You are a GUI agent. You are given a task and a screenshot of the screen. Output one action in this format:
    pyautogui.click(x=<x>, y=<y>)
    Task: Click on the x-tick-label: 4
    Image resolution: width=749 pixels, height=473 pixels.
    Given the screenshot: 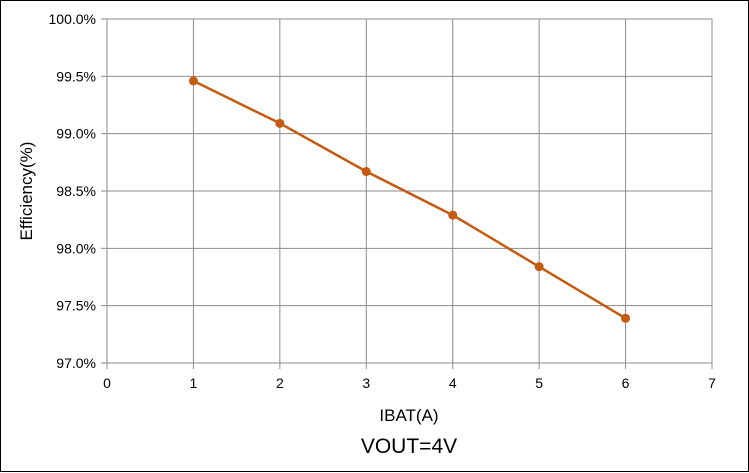 What is the action you would take?
    pyautogui.click(x=453, y=383)
    